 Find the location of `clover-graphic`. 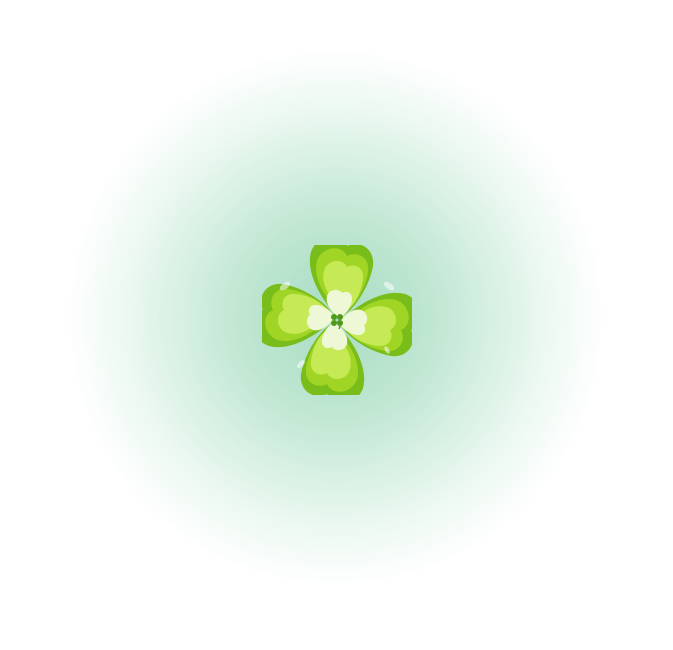

clover-graphic is located at coordinates (337, 320).